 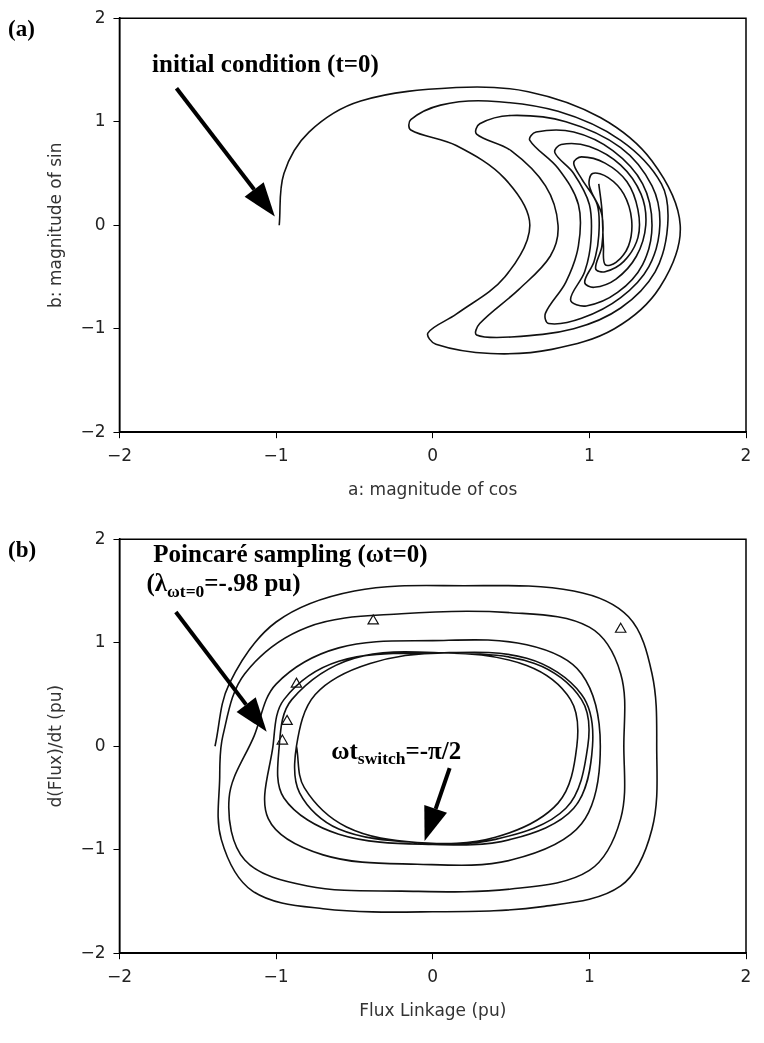 I want to click on annotation: Poincaré sampling (ωt=0), so click(x=290, y=554).